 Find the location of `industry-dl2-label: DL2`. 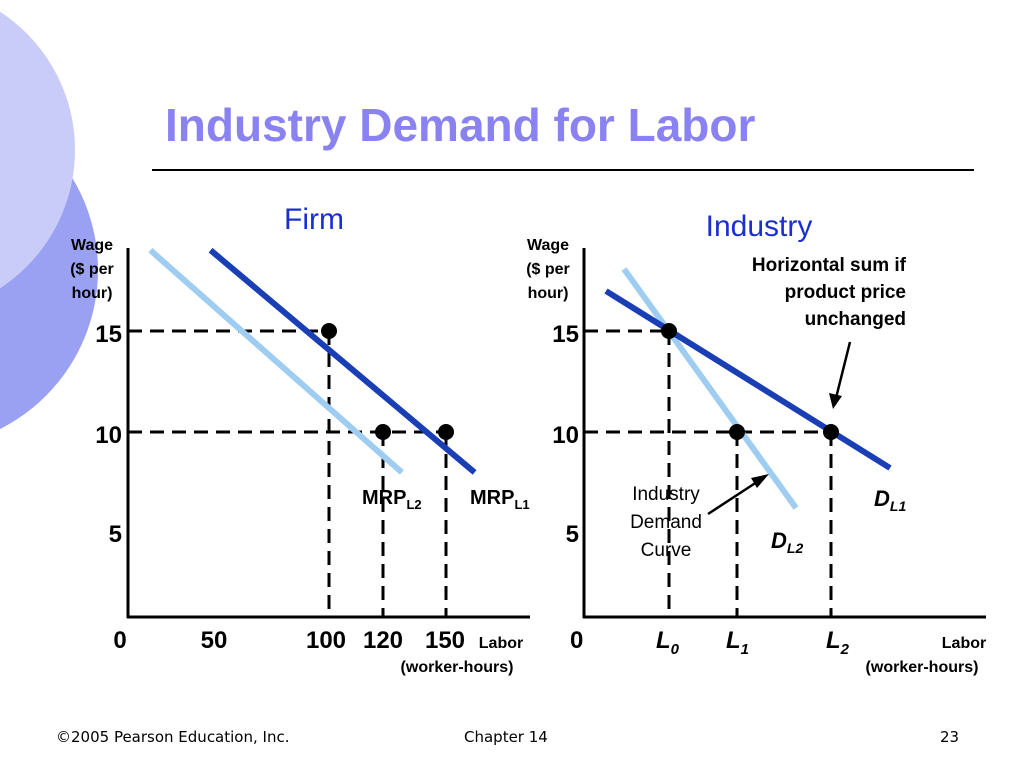

industry-dl2-label: DL2 is located at coordinates (787, 542).